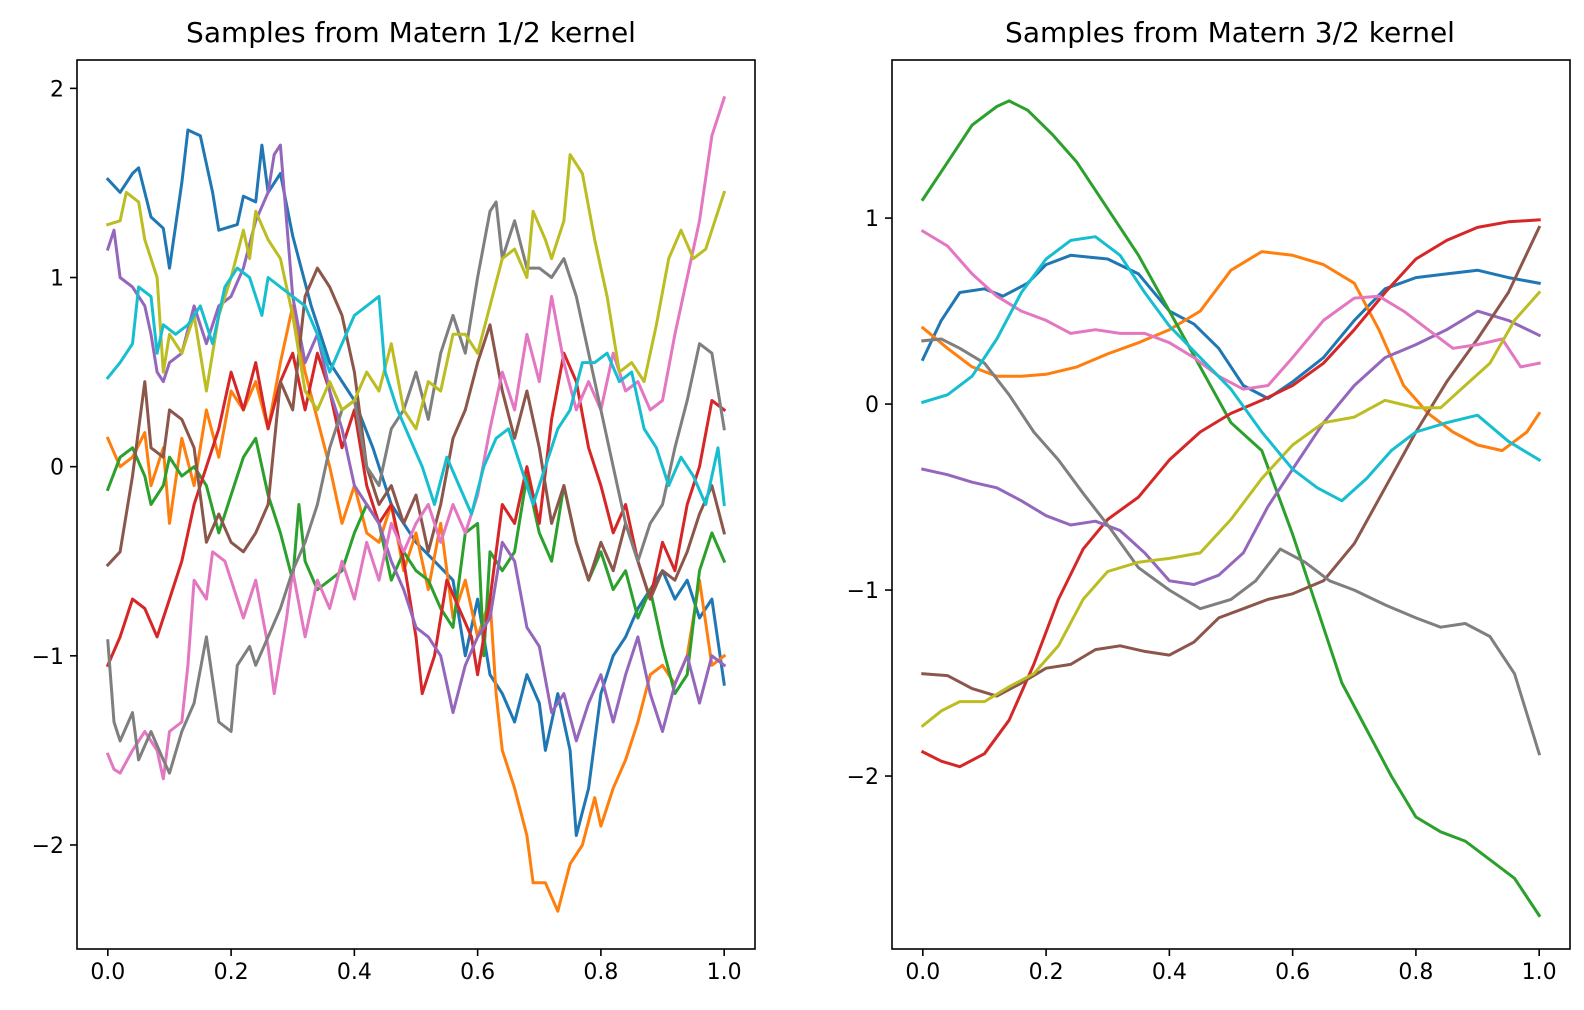  What do you see at coordinates (411, 32) in the screenshot?
I see `chart-title: Samples from Matern 1/2 kernel` at bounding box center [411, 32].